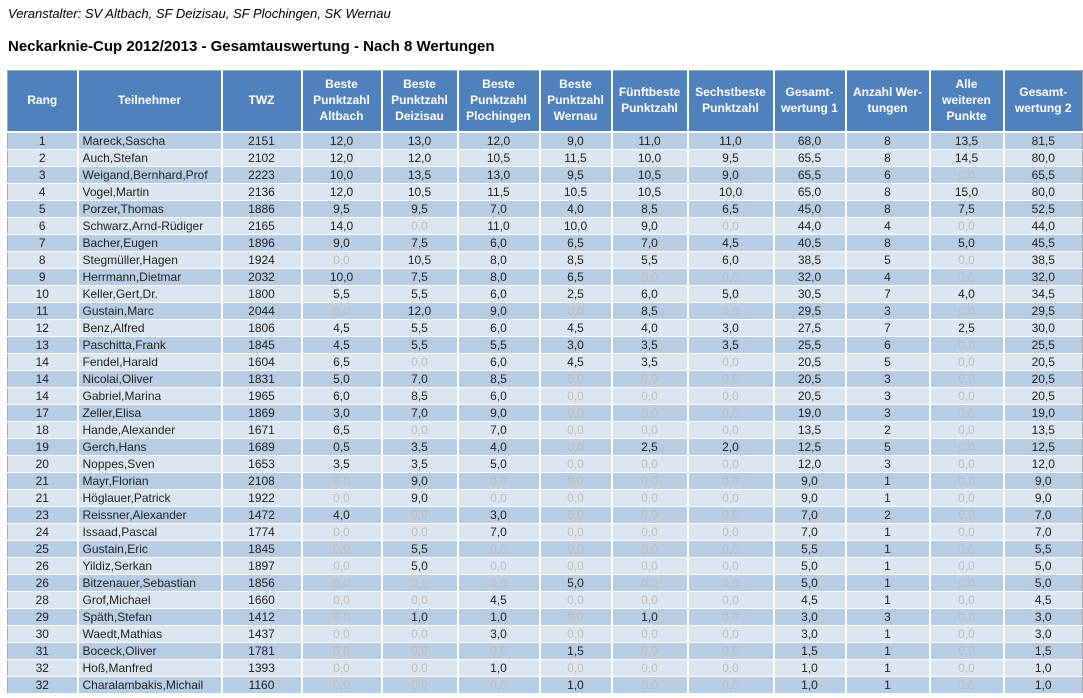 This screenshot has height=698, width=1083. I want to click on cell-teilnehmer: Gerch,Hans, so click(150, 447).